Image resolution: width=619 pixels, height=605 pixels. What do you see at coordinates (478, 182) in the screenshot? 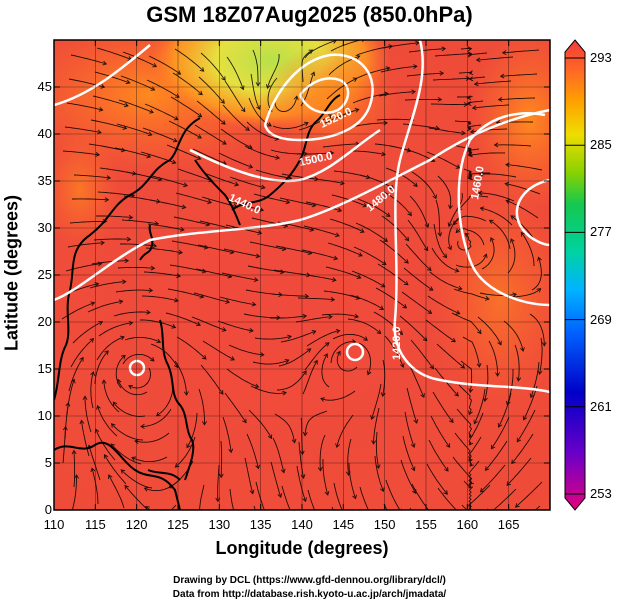
I see `contour-label: 1460.0` at bounding box center [478, 182].